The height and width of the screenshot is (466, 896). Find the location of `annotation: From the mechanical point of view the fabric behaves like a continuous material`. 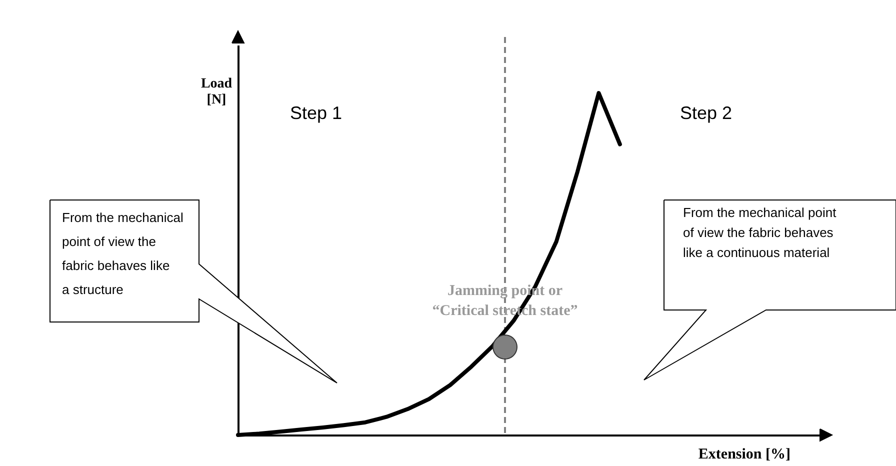

annotation: From the mechanical point of view the fabric behaves like a continuous material is located at coordinates (760, 232).